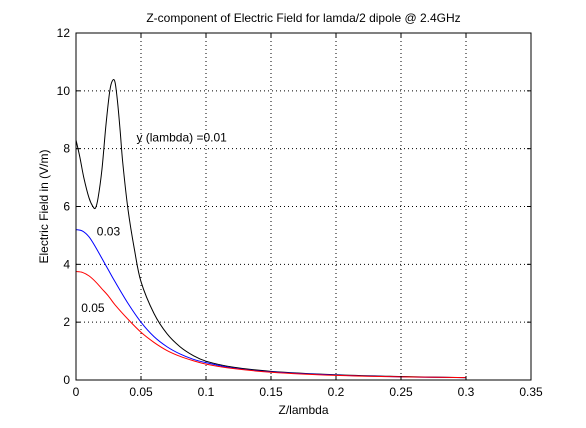  What do you see at coordinates (44, 206) in the screenshot?
I see `y-axis-label: Electric Field in (V/m)` at bounding box center [44, 206].